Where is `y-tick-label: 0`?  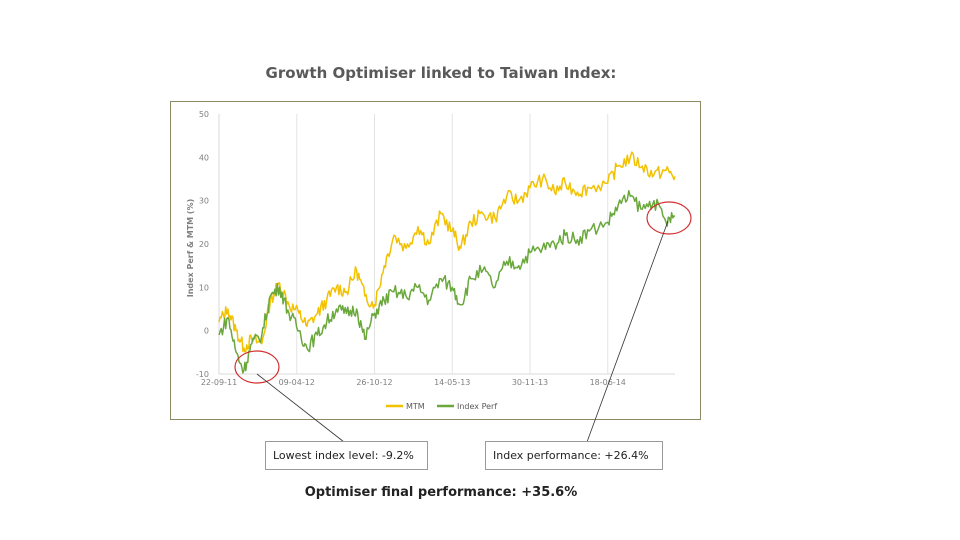 y-tick-label: 0 is located at coordinates (206, 331).